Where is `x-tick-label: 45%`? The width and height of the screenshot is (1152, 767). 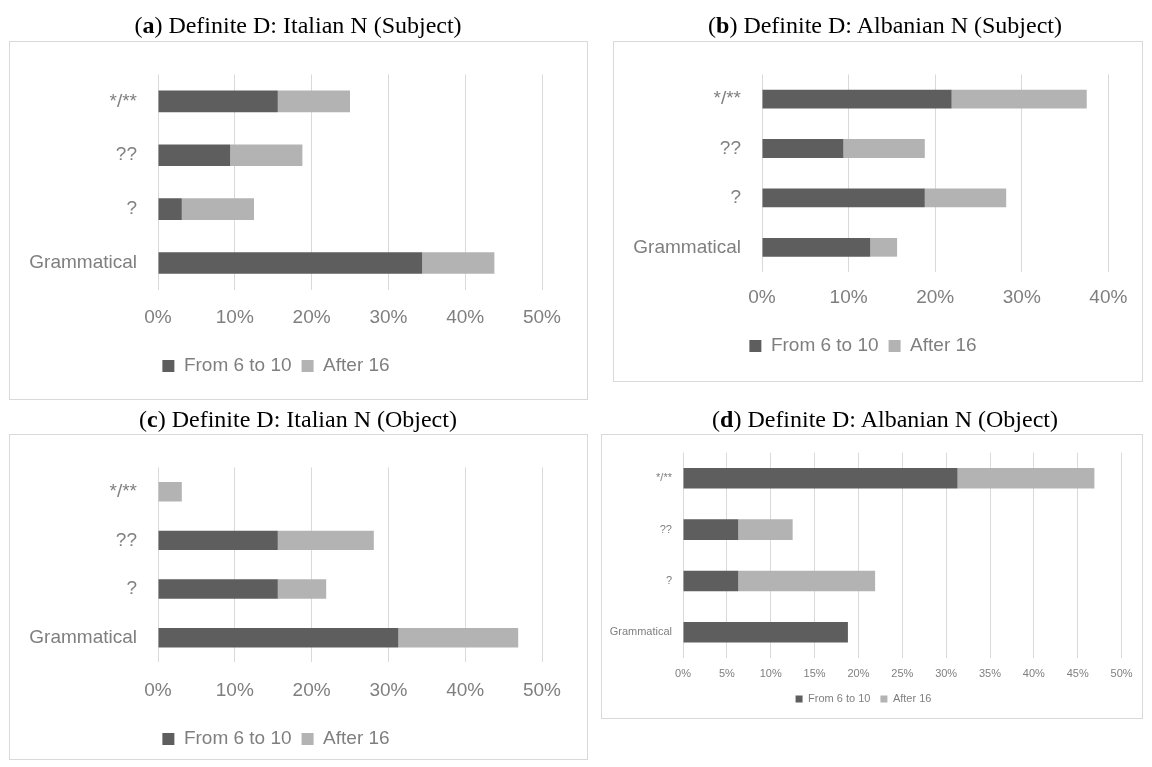 x-tick-label: 45% is located at coordinates (1077, 673).